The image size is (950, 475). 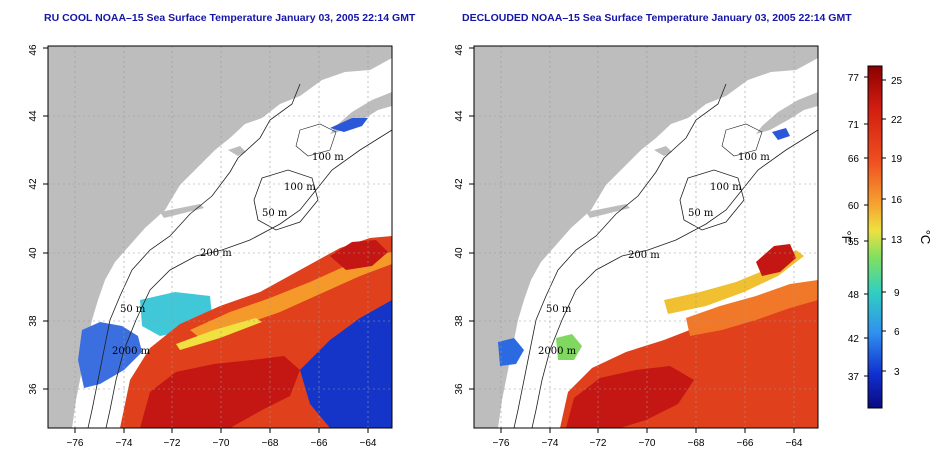 What do you see at coordinates (647, 443) in the screenshot?
I see `right-x-tick-70: −70` at bounding box center [647, 443].